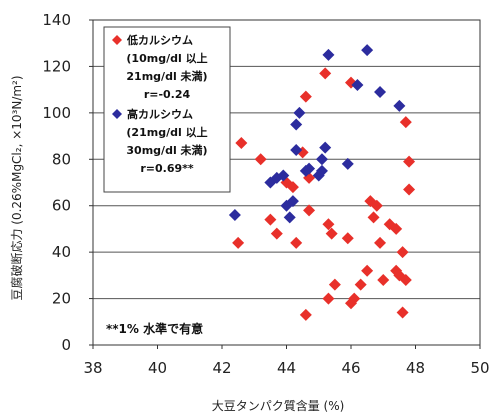 The height and width of the screenshot is (416, 498). Describe the element at coordinates (350, 368) in the screenshot. I see `x-tick-label: 46` at that location.